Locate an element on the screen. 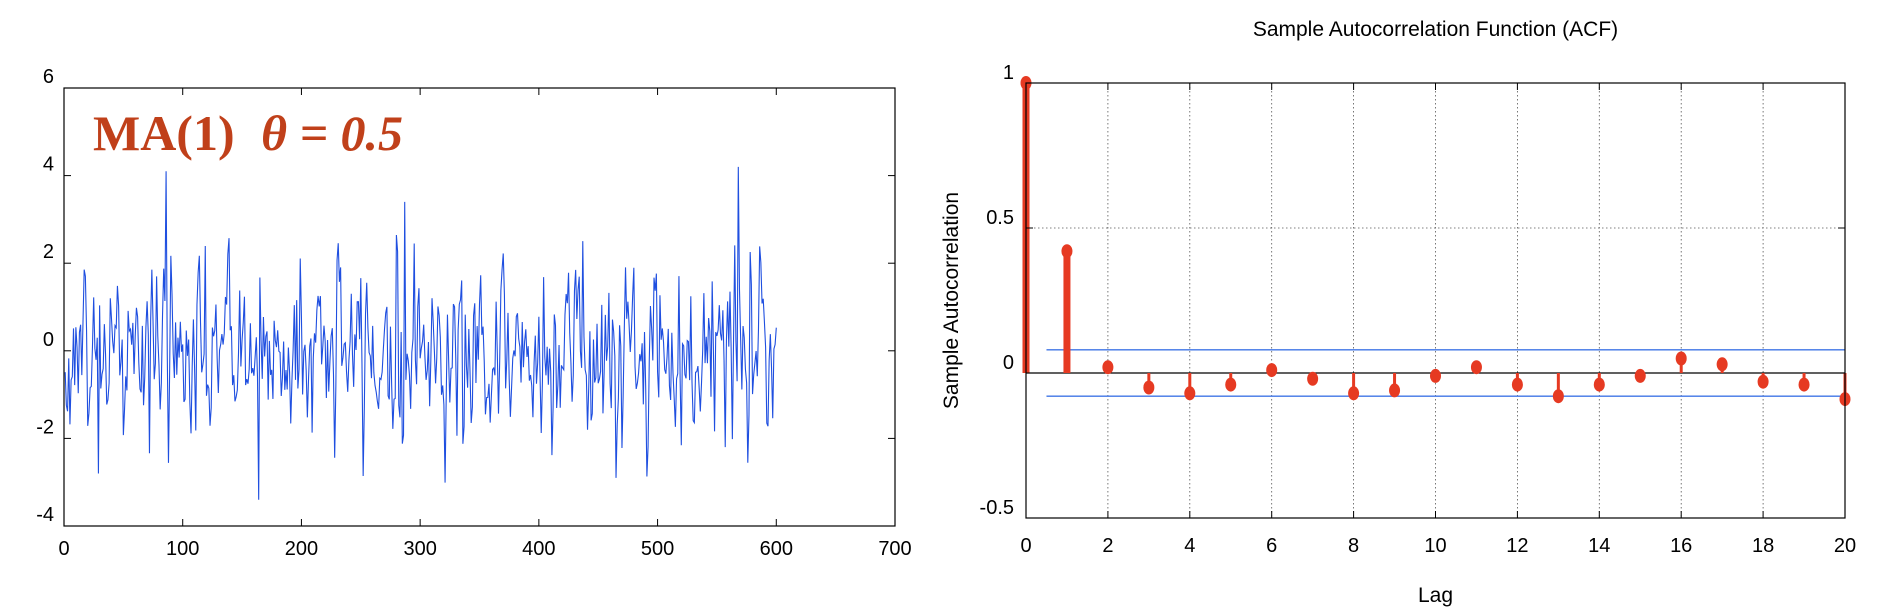  right-x-tick-label: 2 is located at coordinates (1107, 546).